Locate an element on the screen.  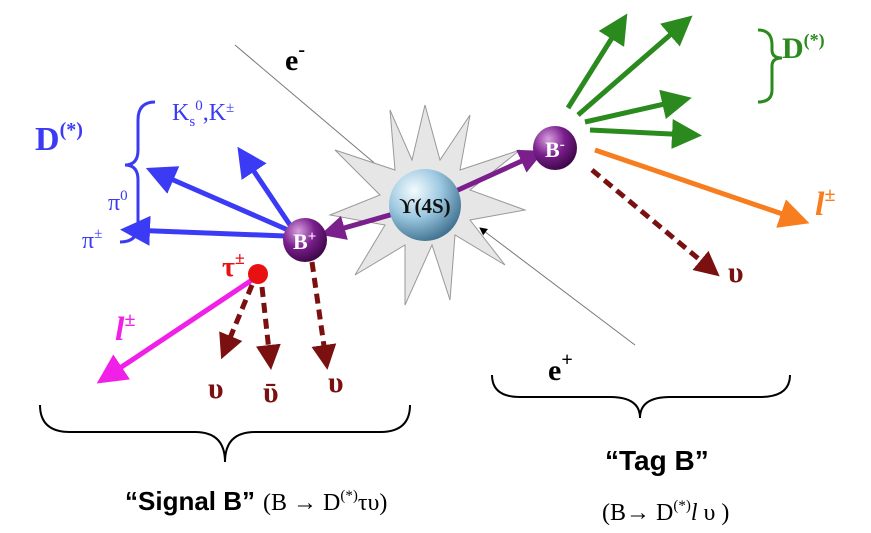
tag-brace is located at coordinates (641, 396).